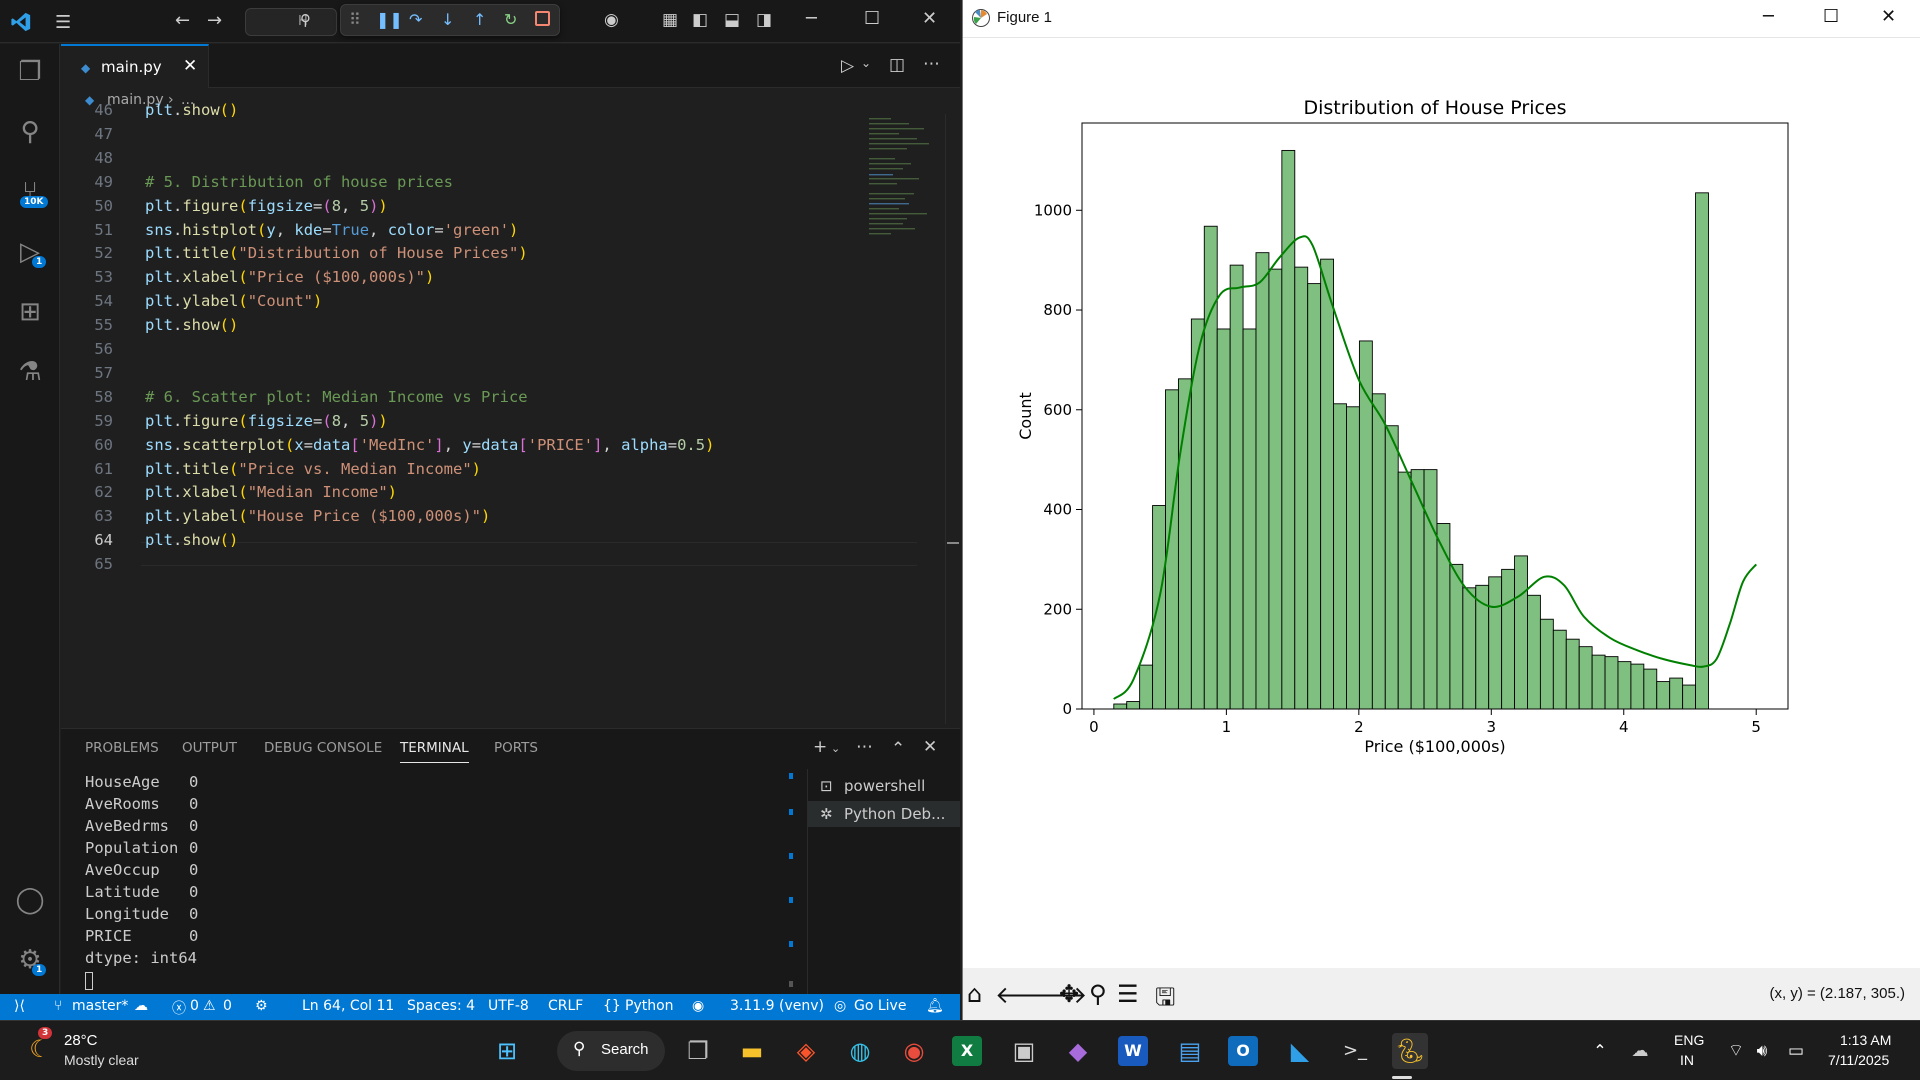 Image resolution: width=1920 pixels, height=1080 pixels. What do you see at coordinates (323, 748) in the screenshot?
I see `tab-debug-console: DEBUG CONSOLE` at bounding box center [323, 748].